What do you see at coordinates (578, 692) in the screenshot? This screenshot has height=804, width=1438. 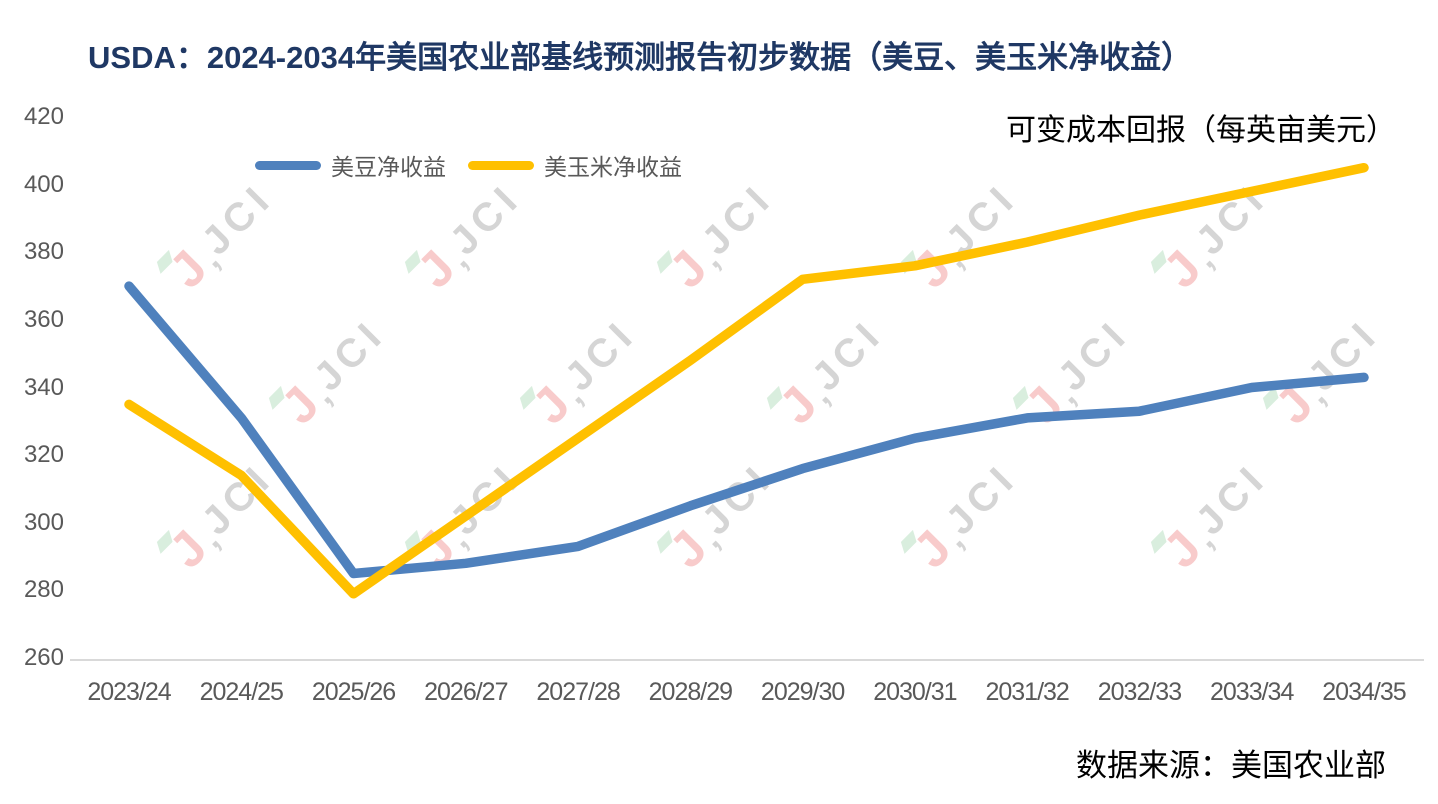 I see `x-axis-tick-label: 2027/28` at bounding box center [578, 692].